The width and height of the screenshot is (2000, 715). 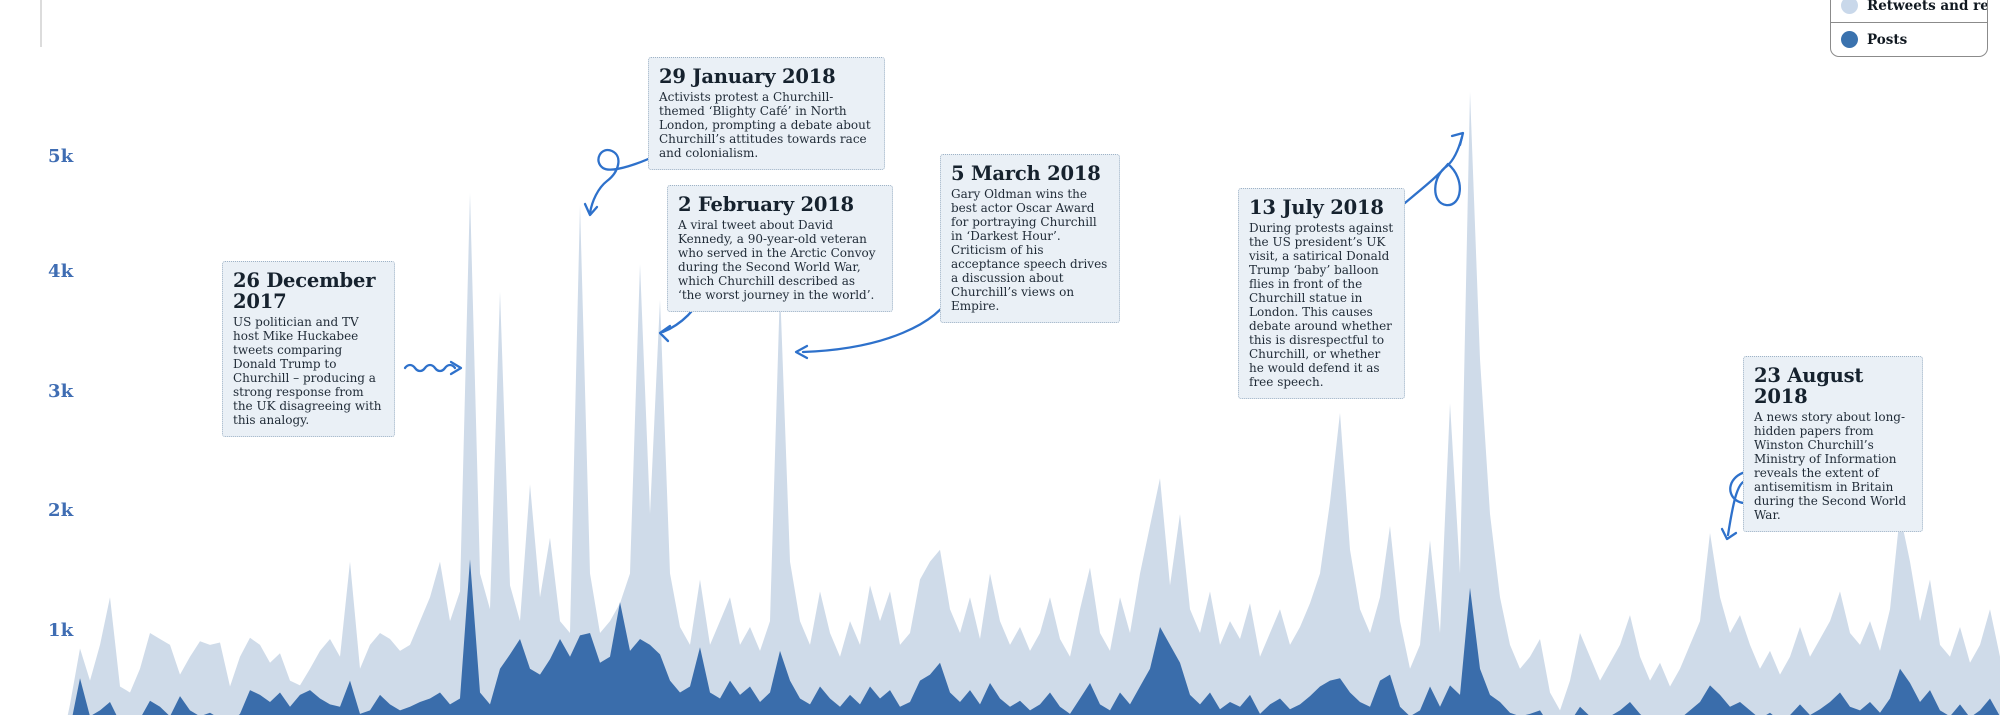 I want to click on y-axis-tick-1k: 1k, so click(x=61, y=630).